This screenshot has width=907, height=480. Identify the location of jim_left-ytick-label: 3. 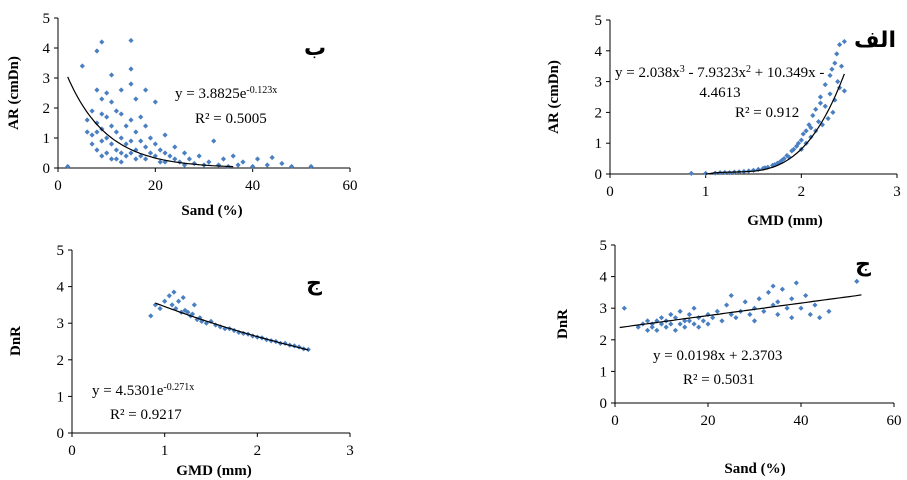
(61, 324).